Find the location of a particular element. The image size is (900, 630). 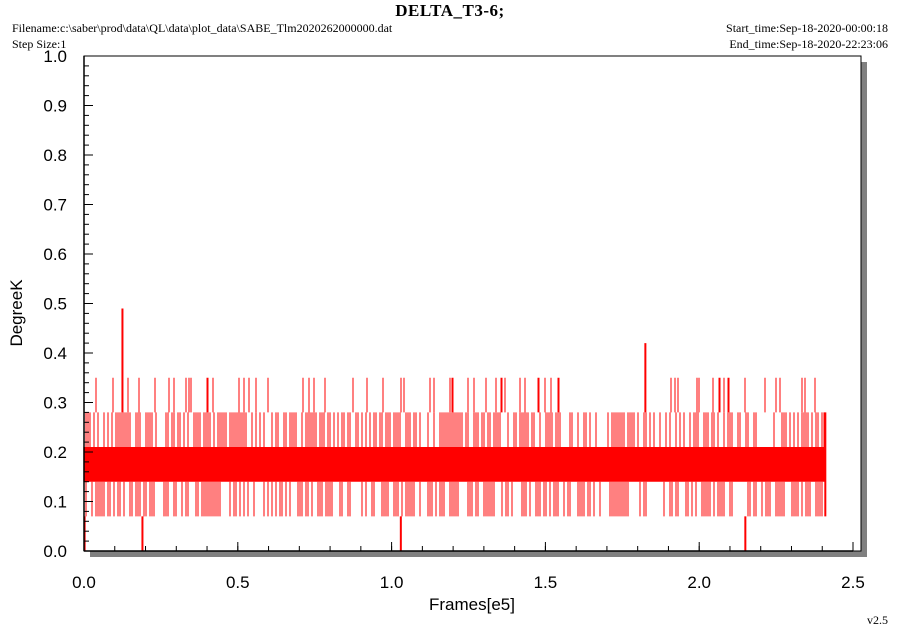

y-tick-label: 0.9 is located at coordinates (55, 106).